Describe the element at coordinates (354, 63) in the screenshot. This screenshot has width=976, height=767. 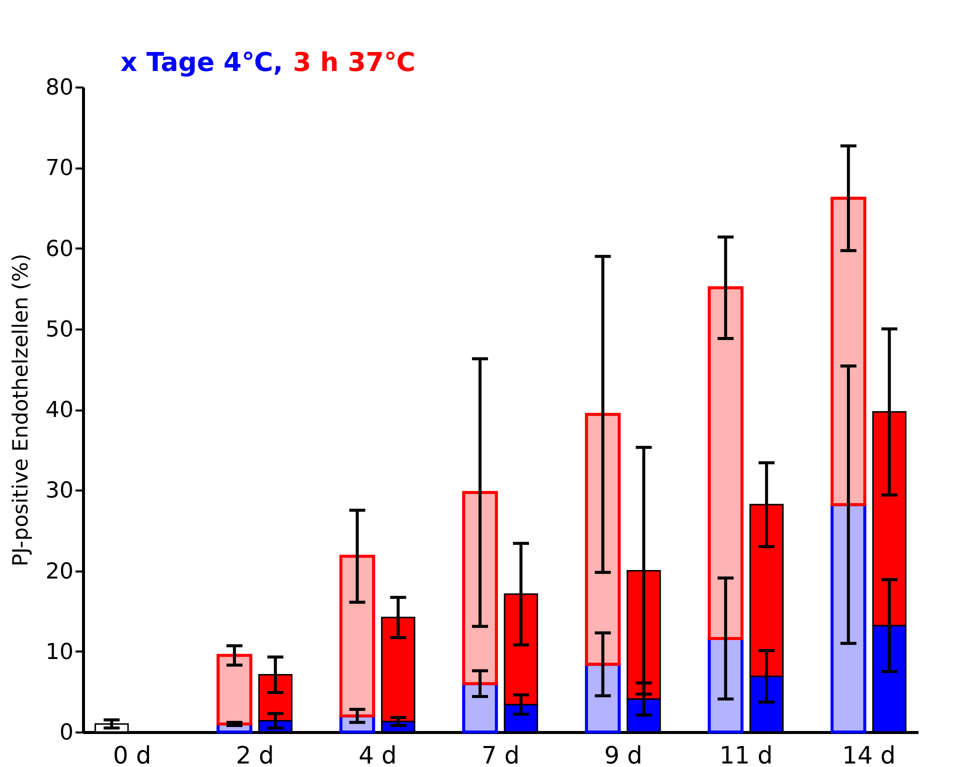
I see `text: 3 h 37℃` at that location.